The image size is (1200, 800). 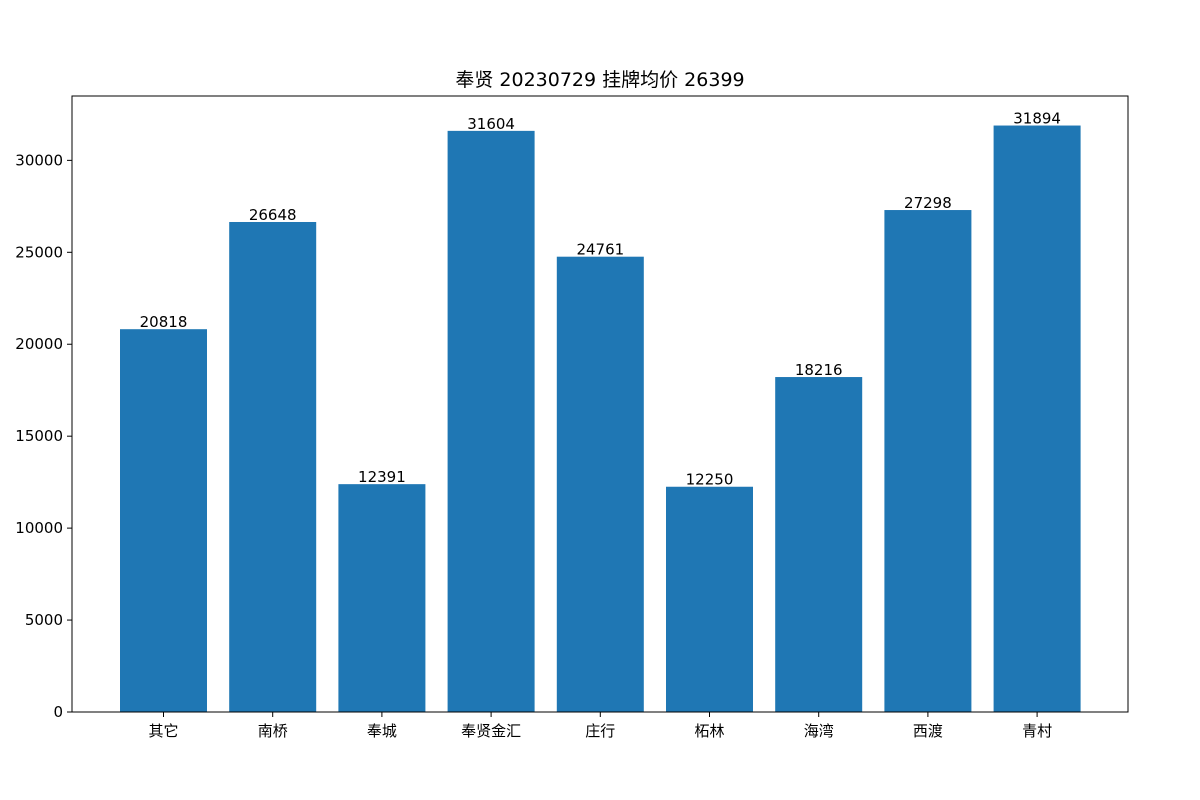 I want to click on x-tick-label: 奉贤金汇, so click(x=491, y=731).